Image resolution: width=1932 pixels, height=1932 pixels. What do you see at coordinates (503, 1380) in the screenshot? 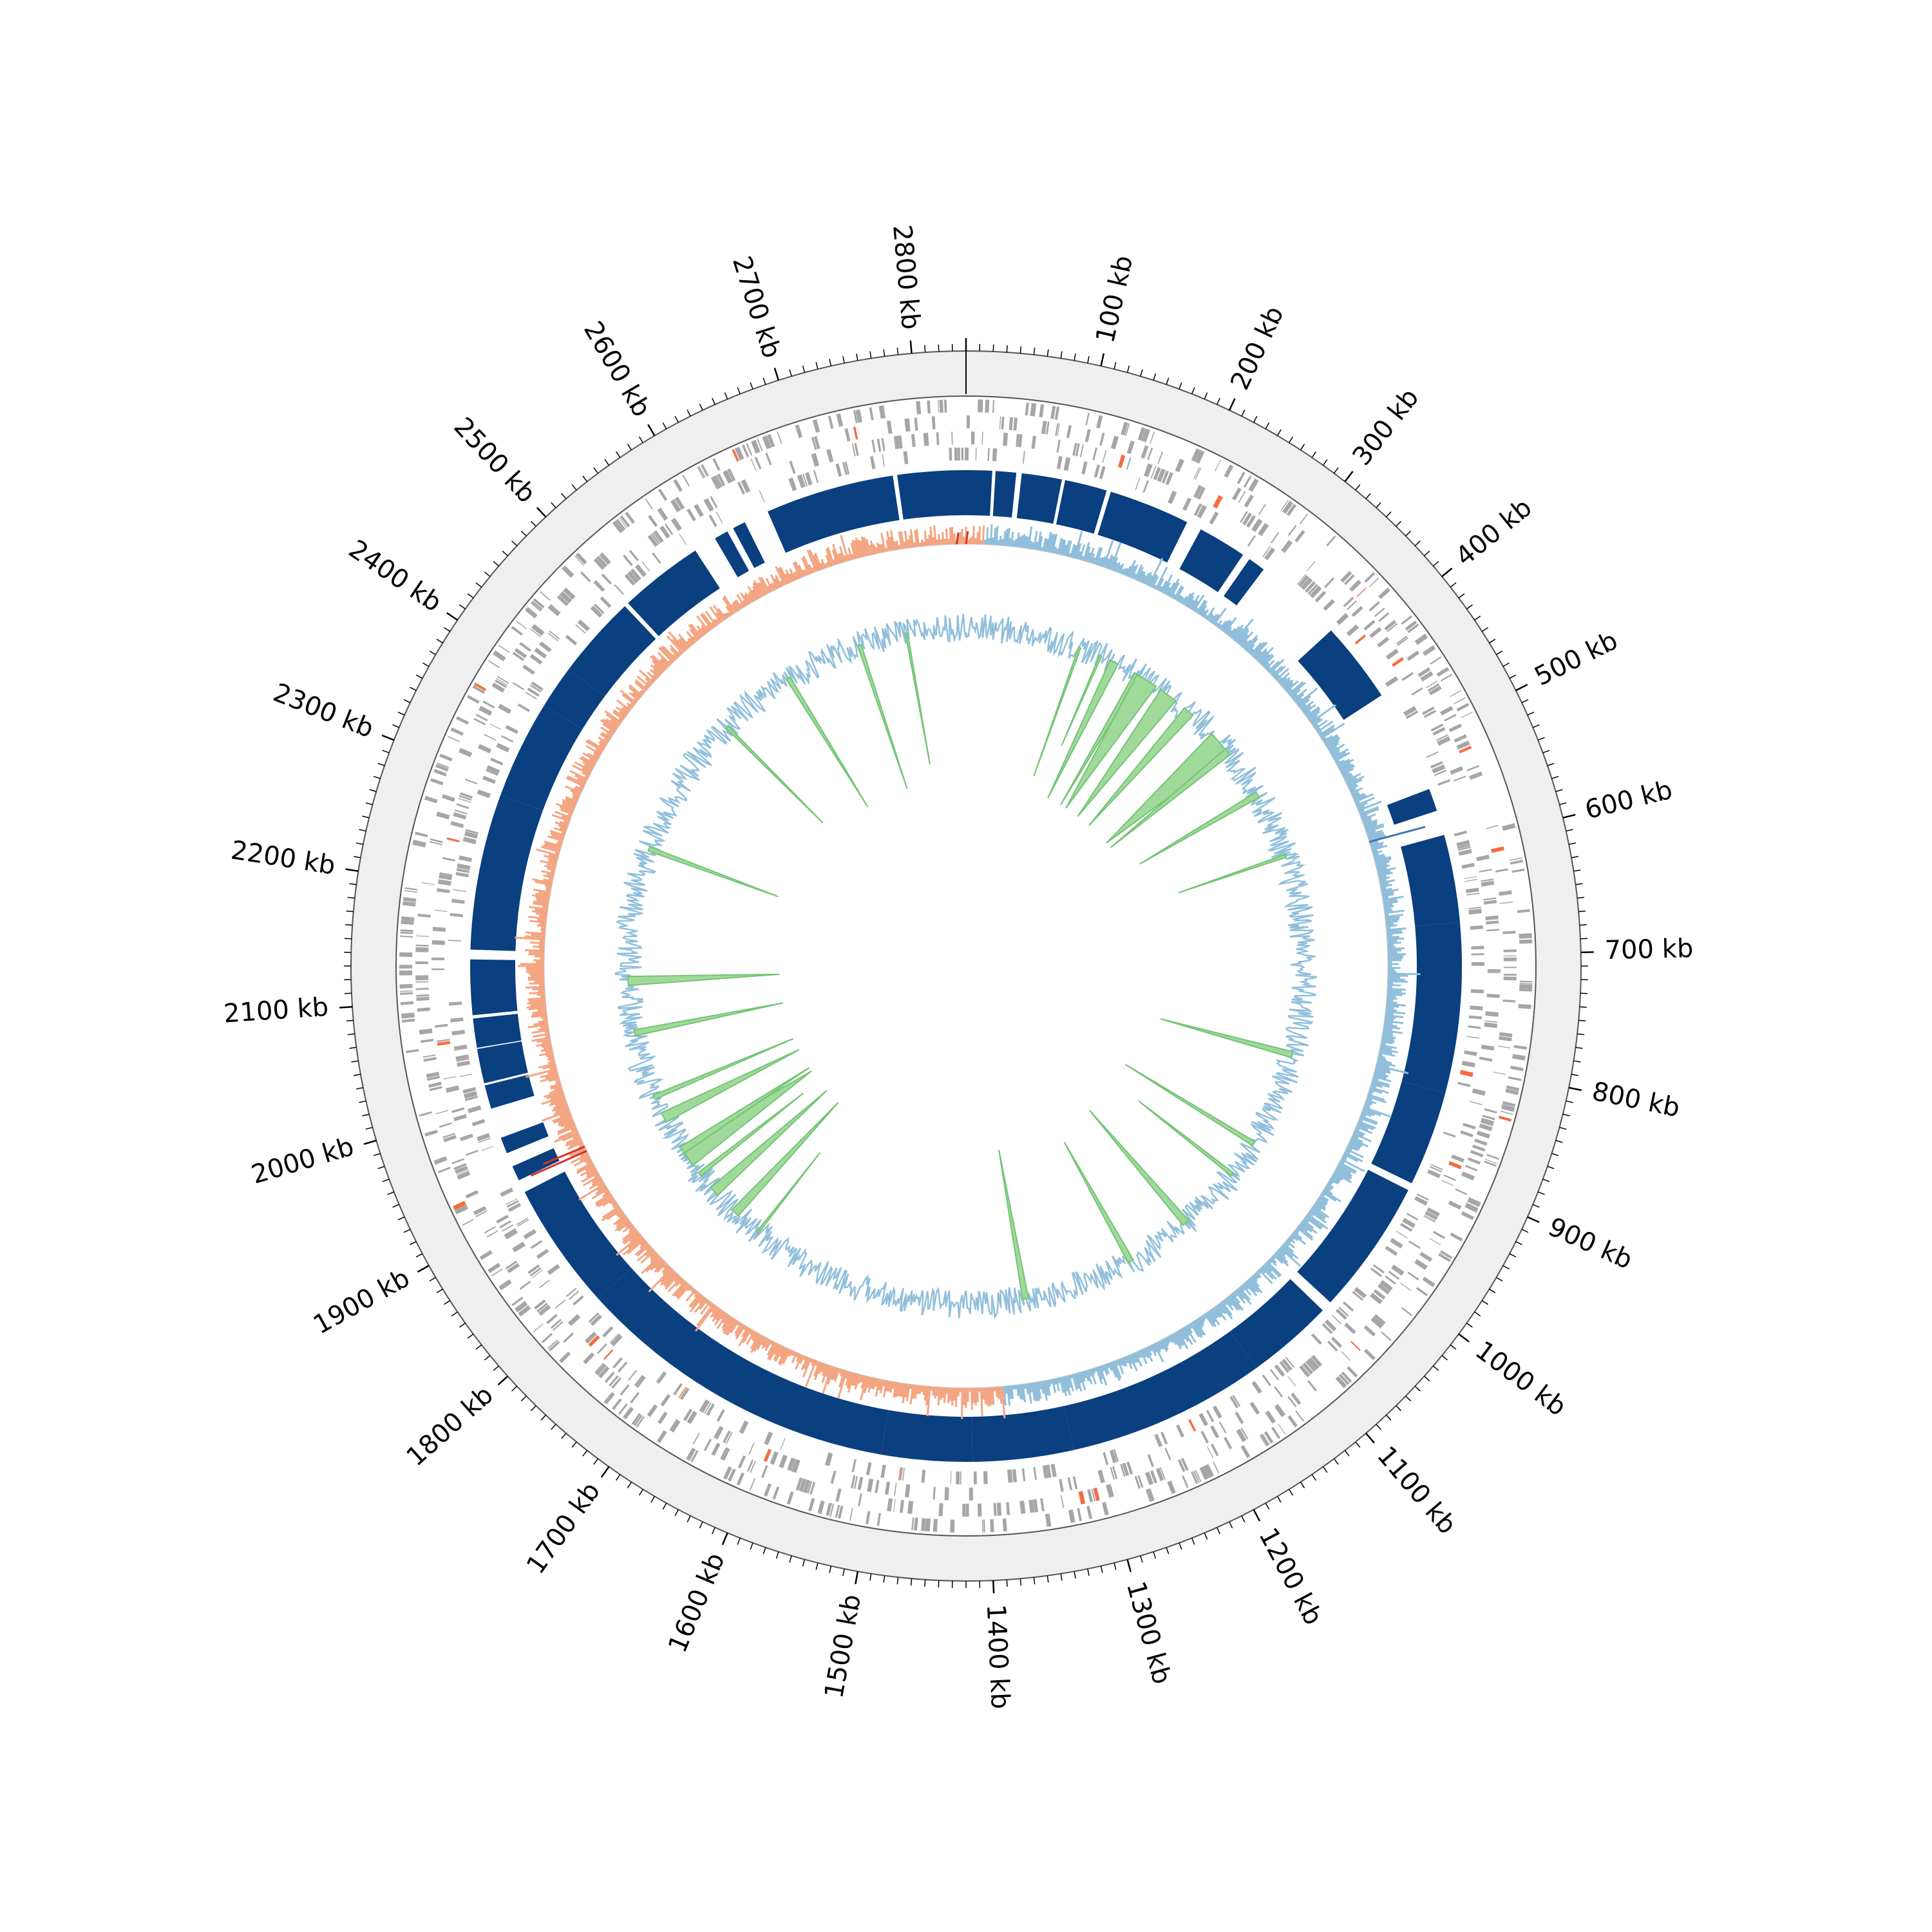
I see `major-tick` at bounding box center [503, 1380].